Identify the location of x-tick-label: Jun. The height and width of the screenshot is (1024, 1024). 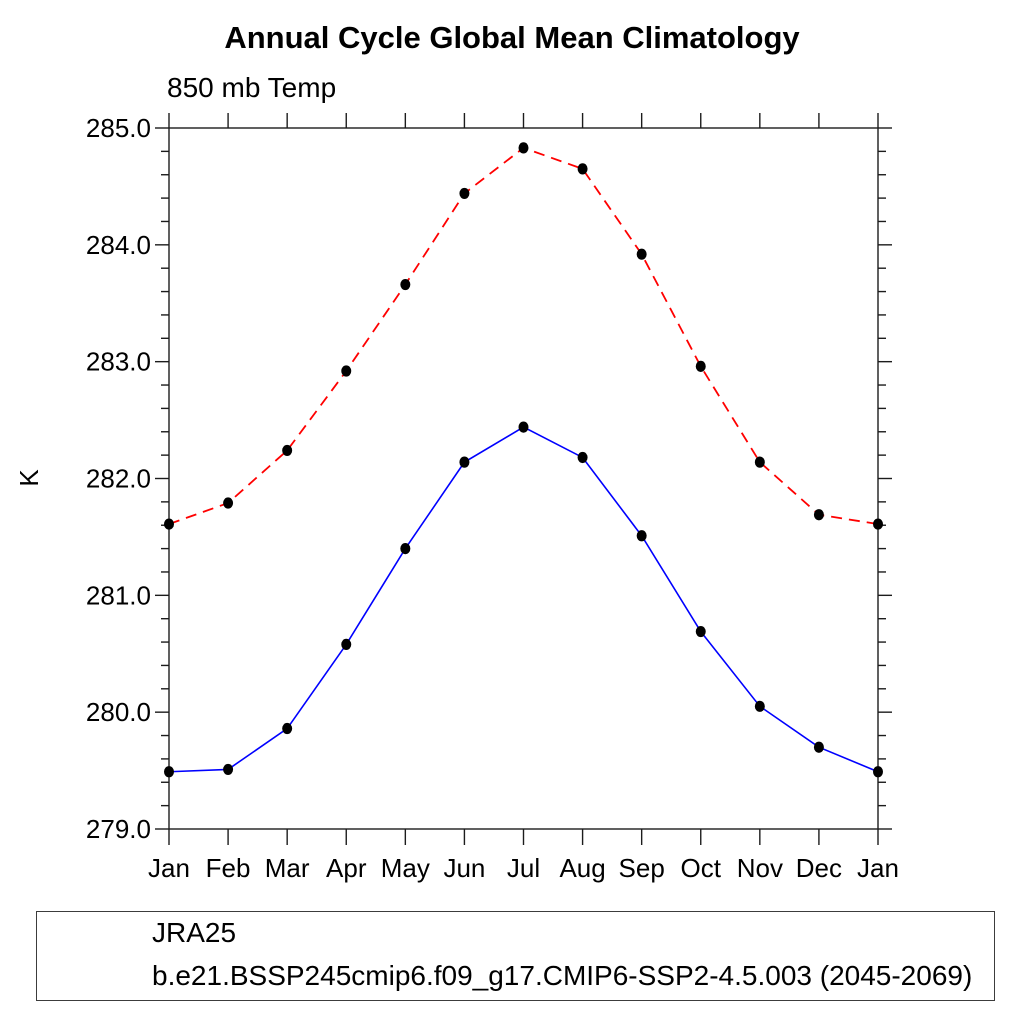
(464, 868).